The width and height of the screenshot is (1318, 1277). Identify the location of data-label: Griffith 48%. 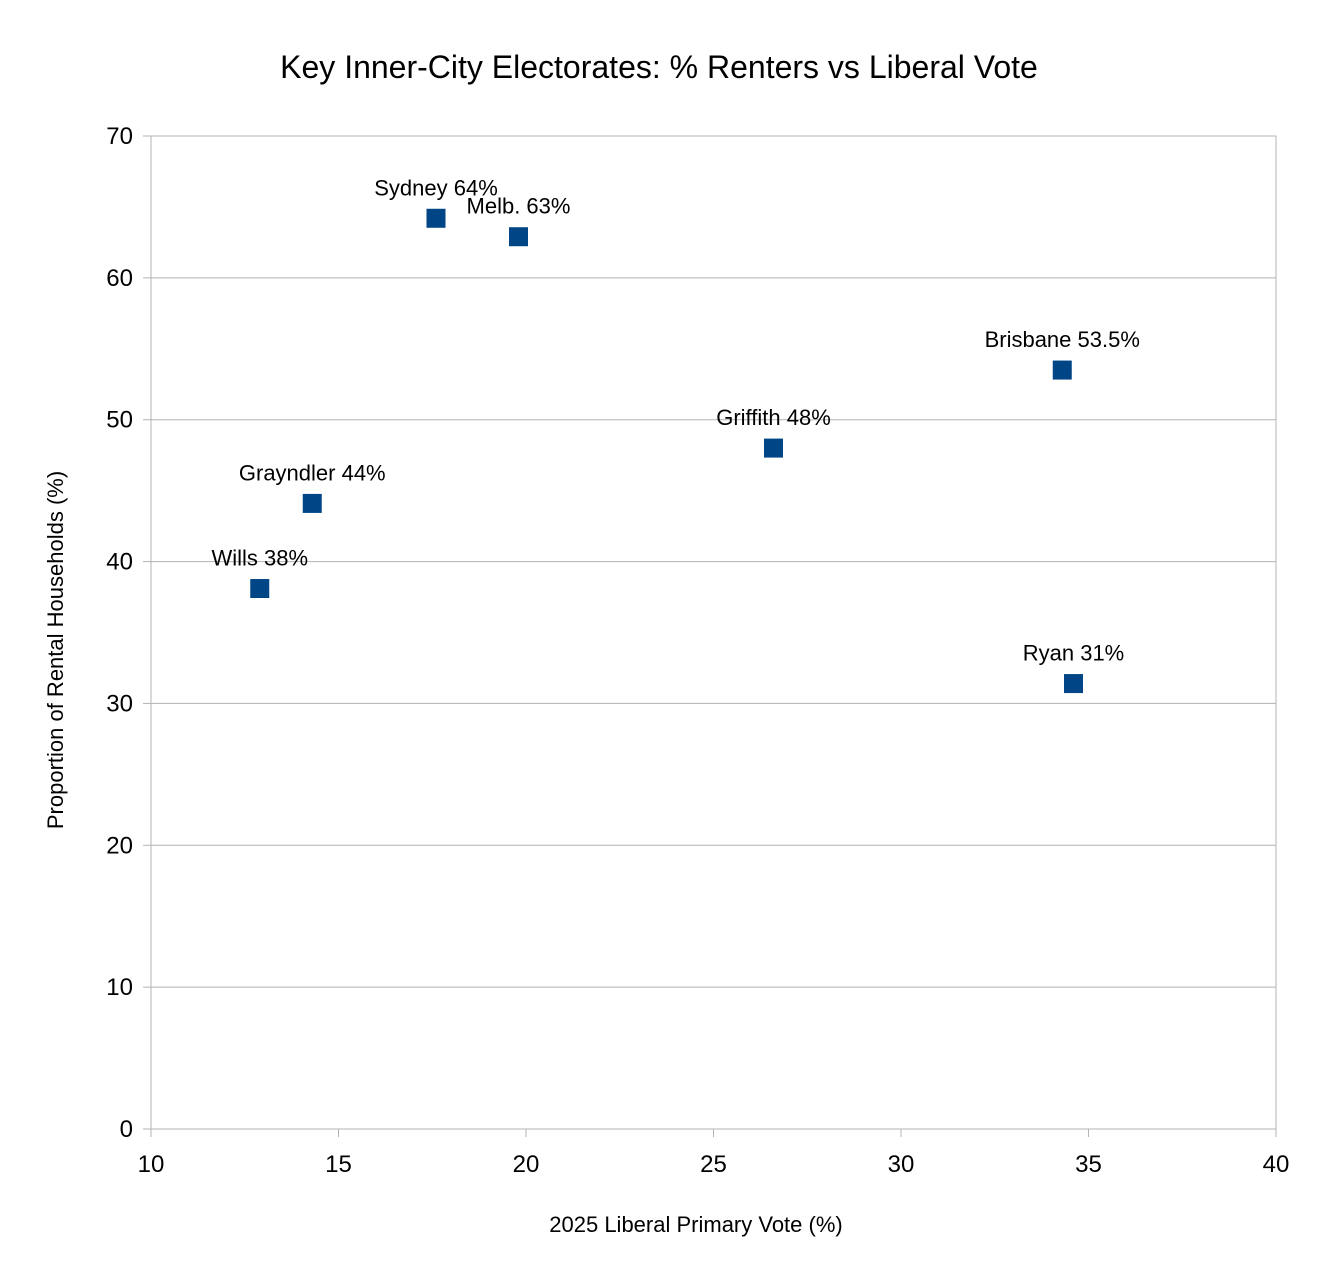
(773, 417).